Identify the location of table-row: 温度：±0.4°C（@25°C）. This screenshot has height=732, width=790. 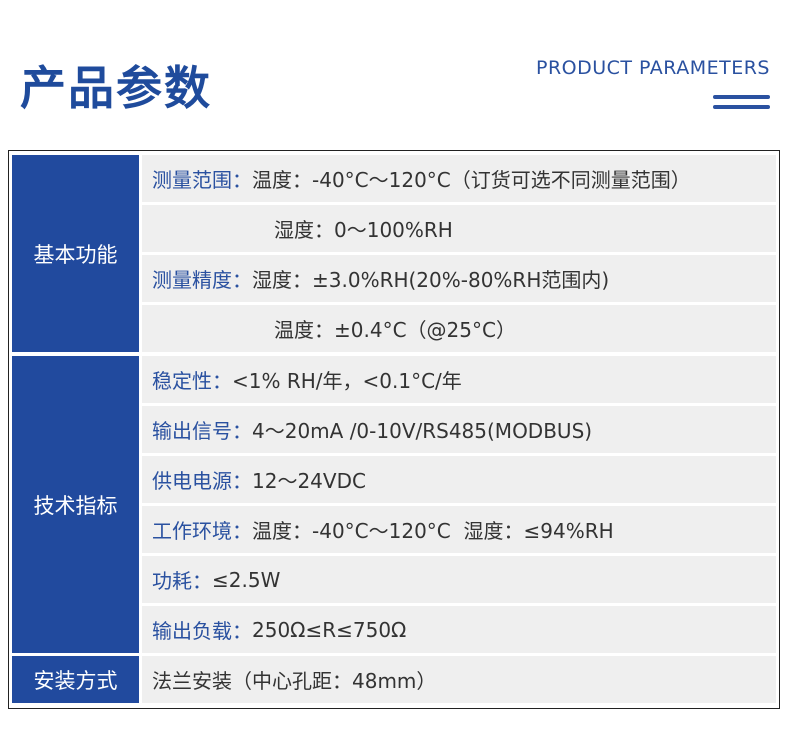
(459, 328).